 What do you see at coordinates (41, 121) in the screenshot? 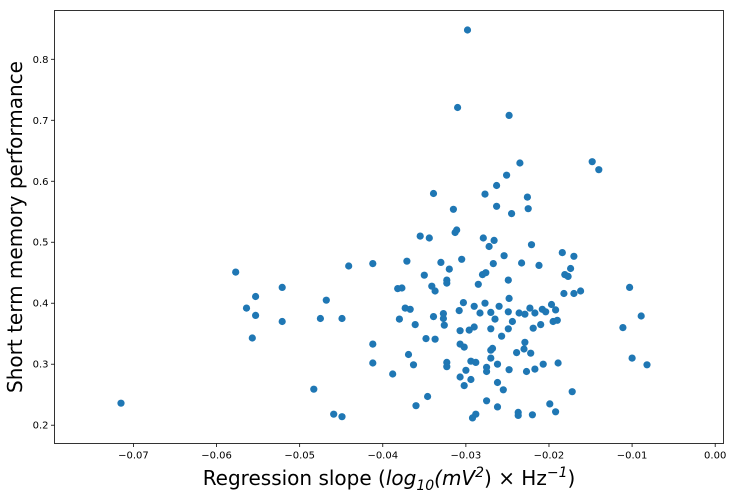
I see `y-tick-label: 0.7` at bounding box center [41, 121].